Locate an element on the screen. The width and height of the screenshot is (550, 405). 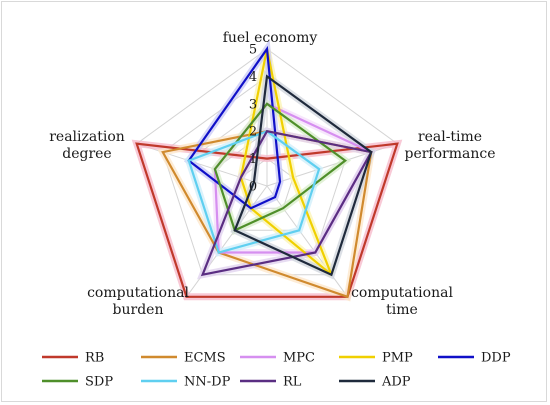
legend-label-ddp: DDP is located at coordinates (496, 358).